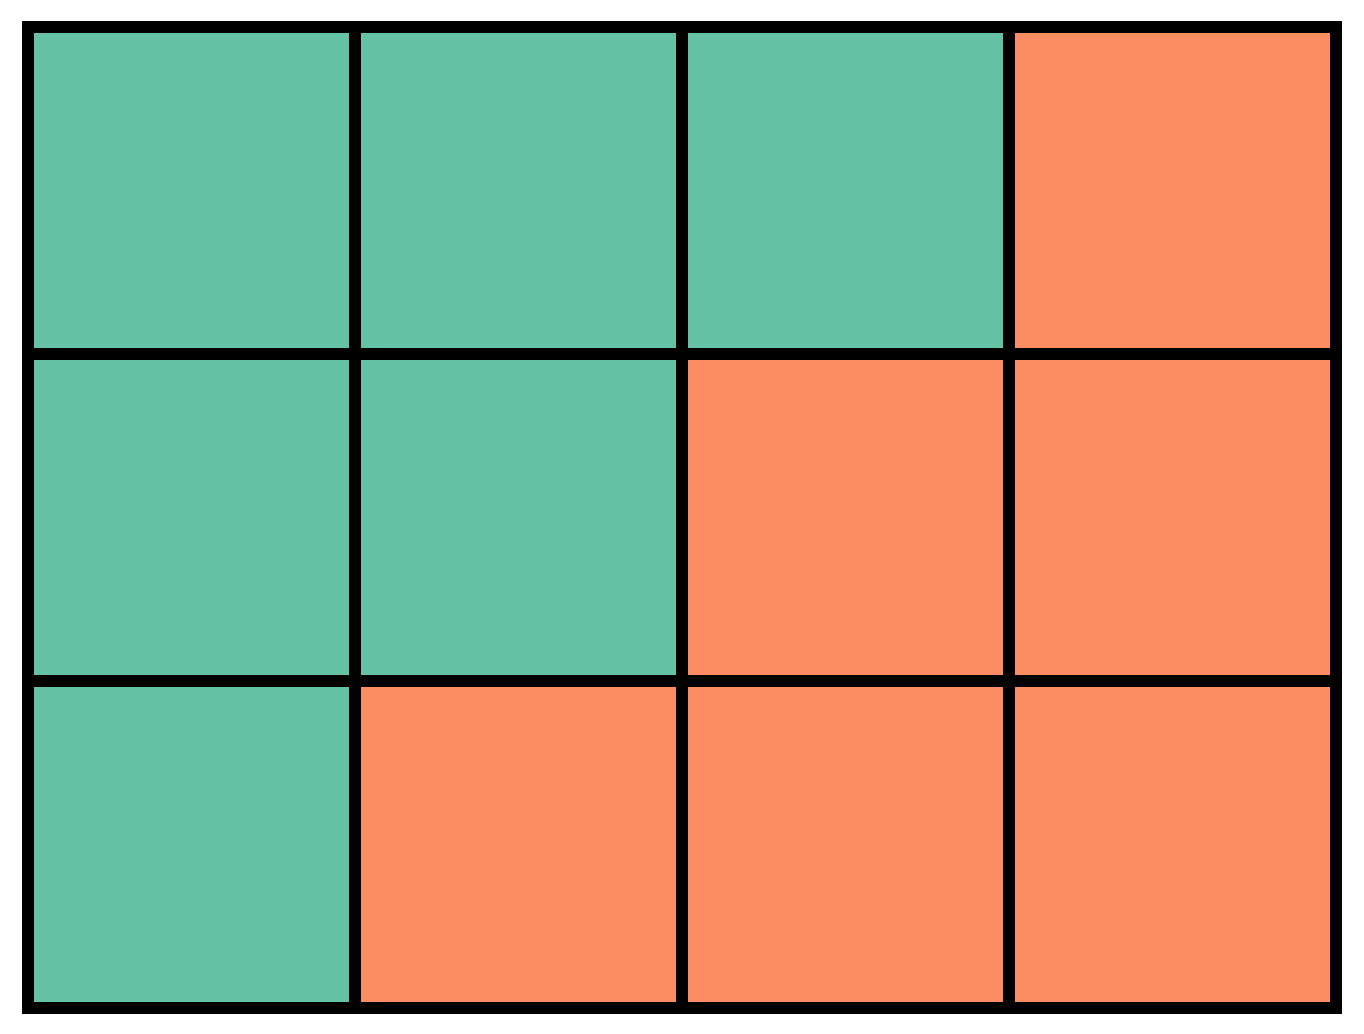  Describe the element at coordinates (518, 517) in the screenshot. I see `grid-cell-r2-c2-green` at that location.